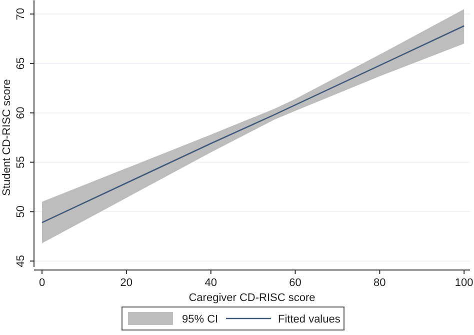  What do you see at coordinates (21, 261) in the screenshot?
I see `y-tick-label: 45` at bounding box center [21, 261].